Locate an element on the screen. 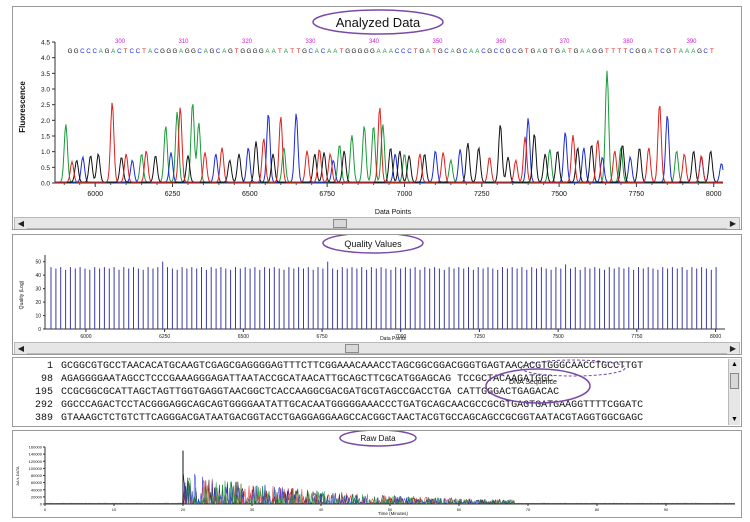 The image size is (750, 522). analyzed-scroll-thumb is located at coordinates (340, 223).